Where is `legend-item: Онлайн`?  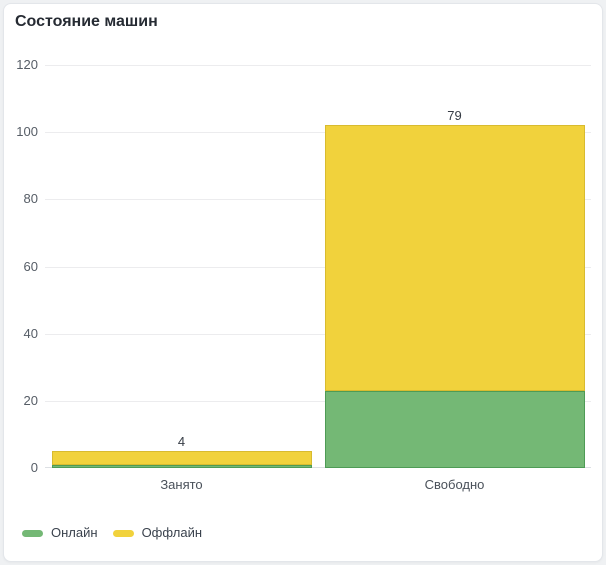
legend-item: Онлайн is located at coordinates (60, 533).